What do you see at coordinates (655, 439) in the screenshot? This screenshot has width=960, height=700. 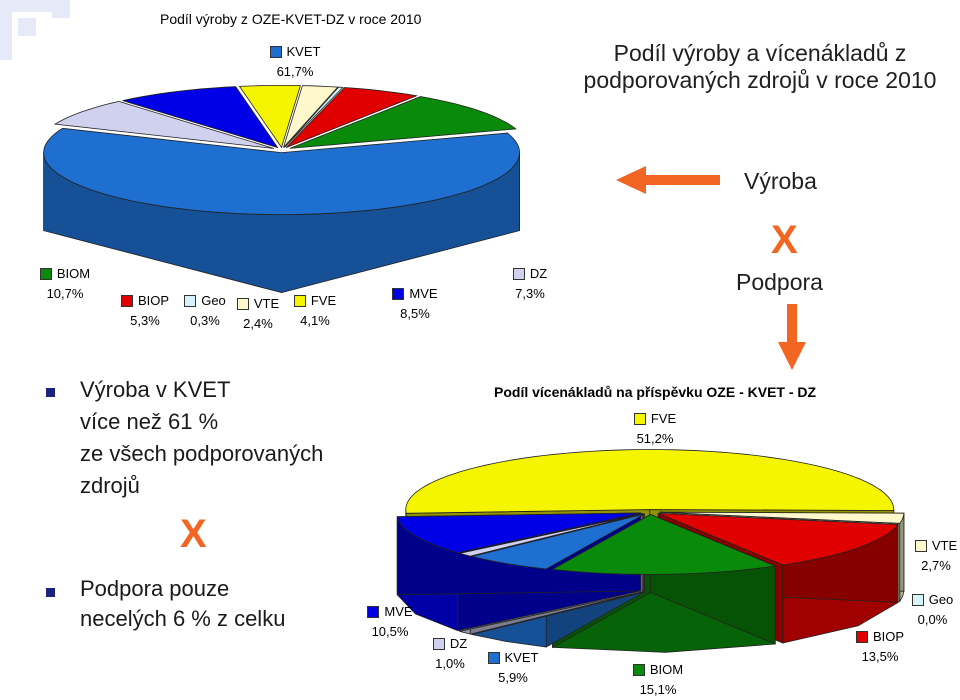 I see `legend-value: 51,2%` at bounding box center [655, 439].